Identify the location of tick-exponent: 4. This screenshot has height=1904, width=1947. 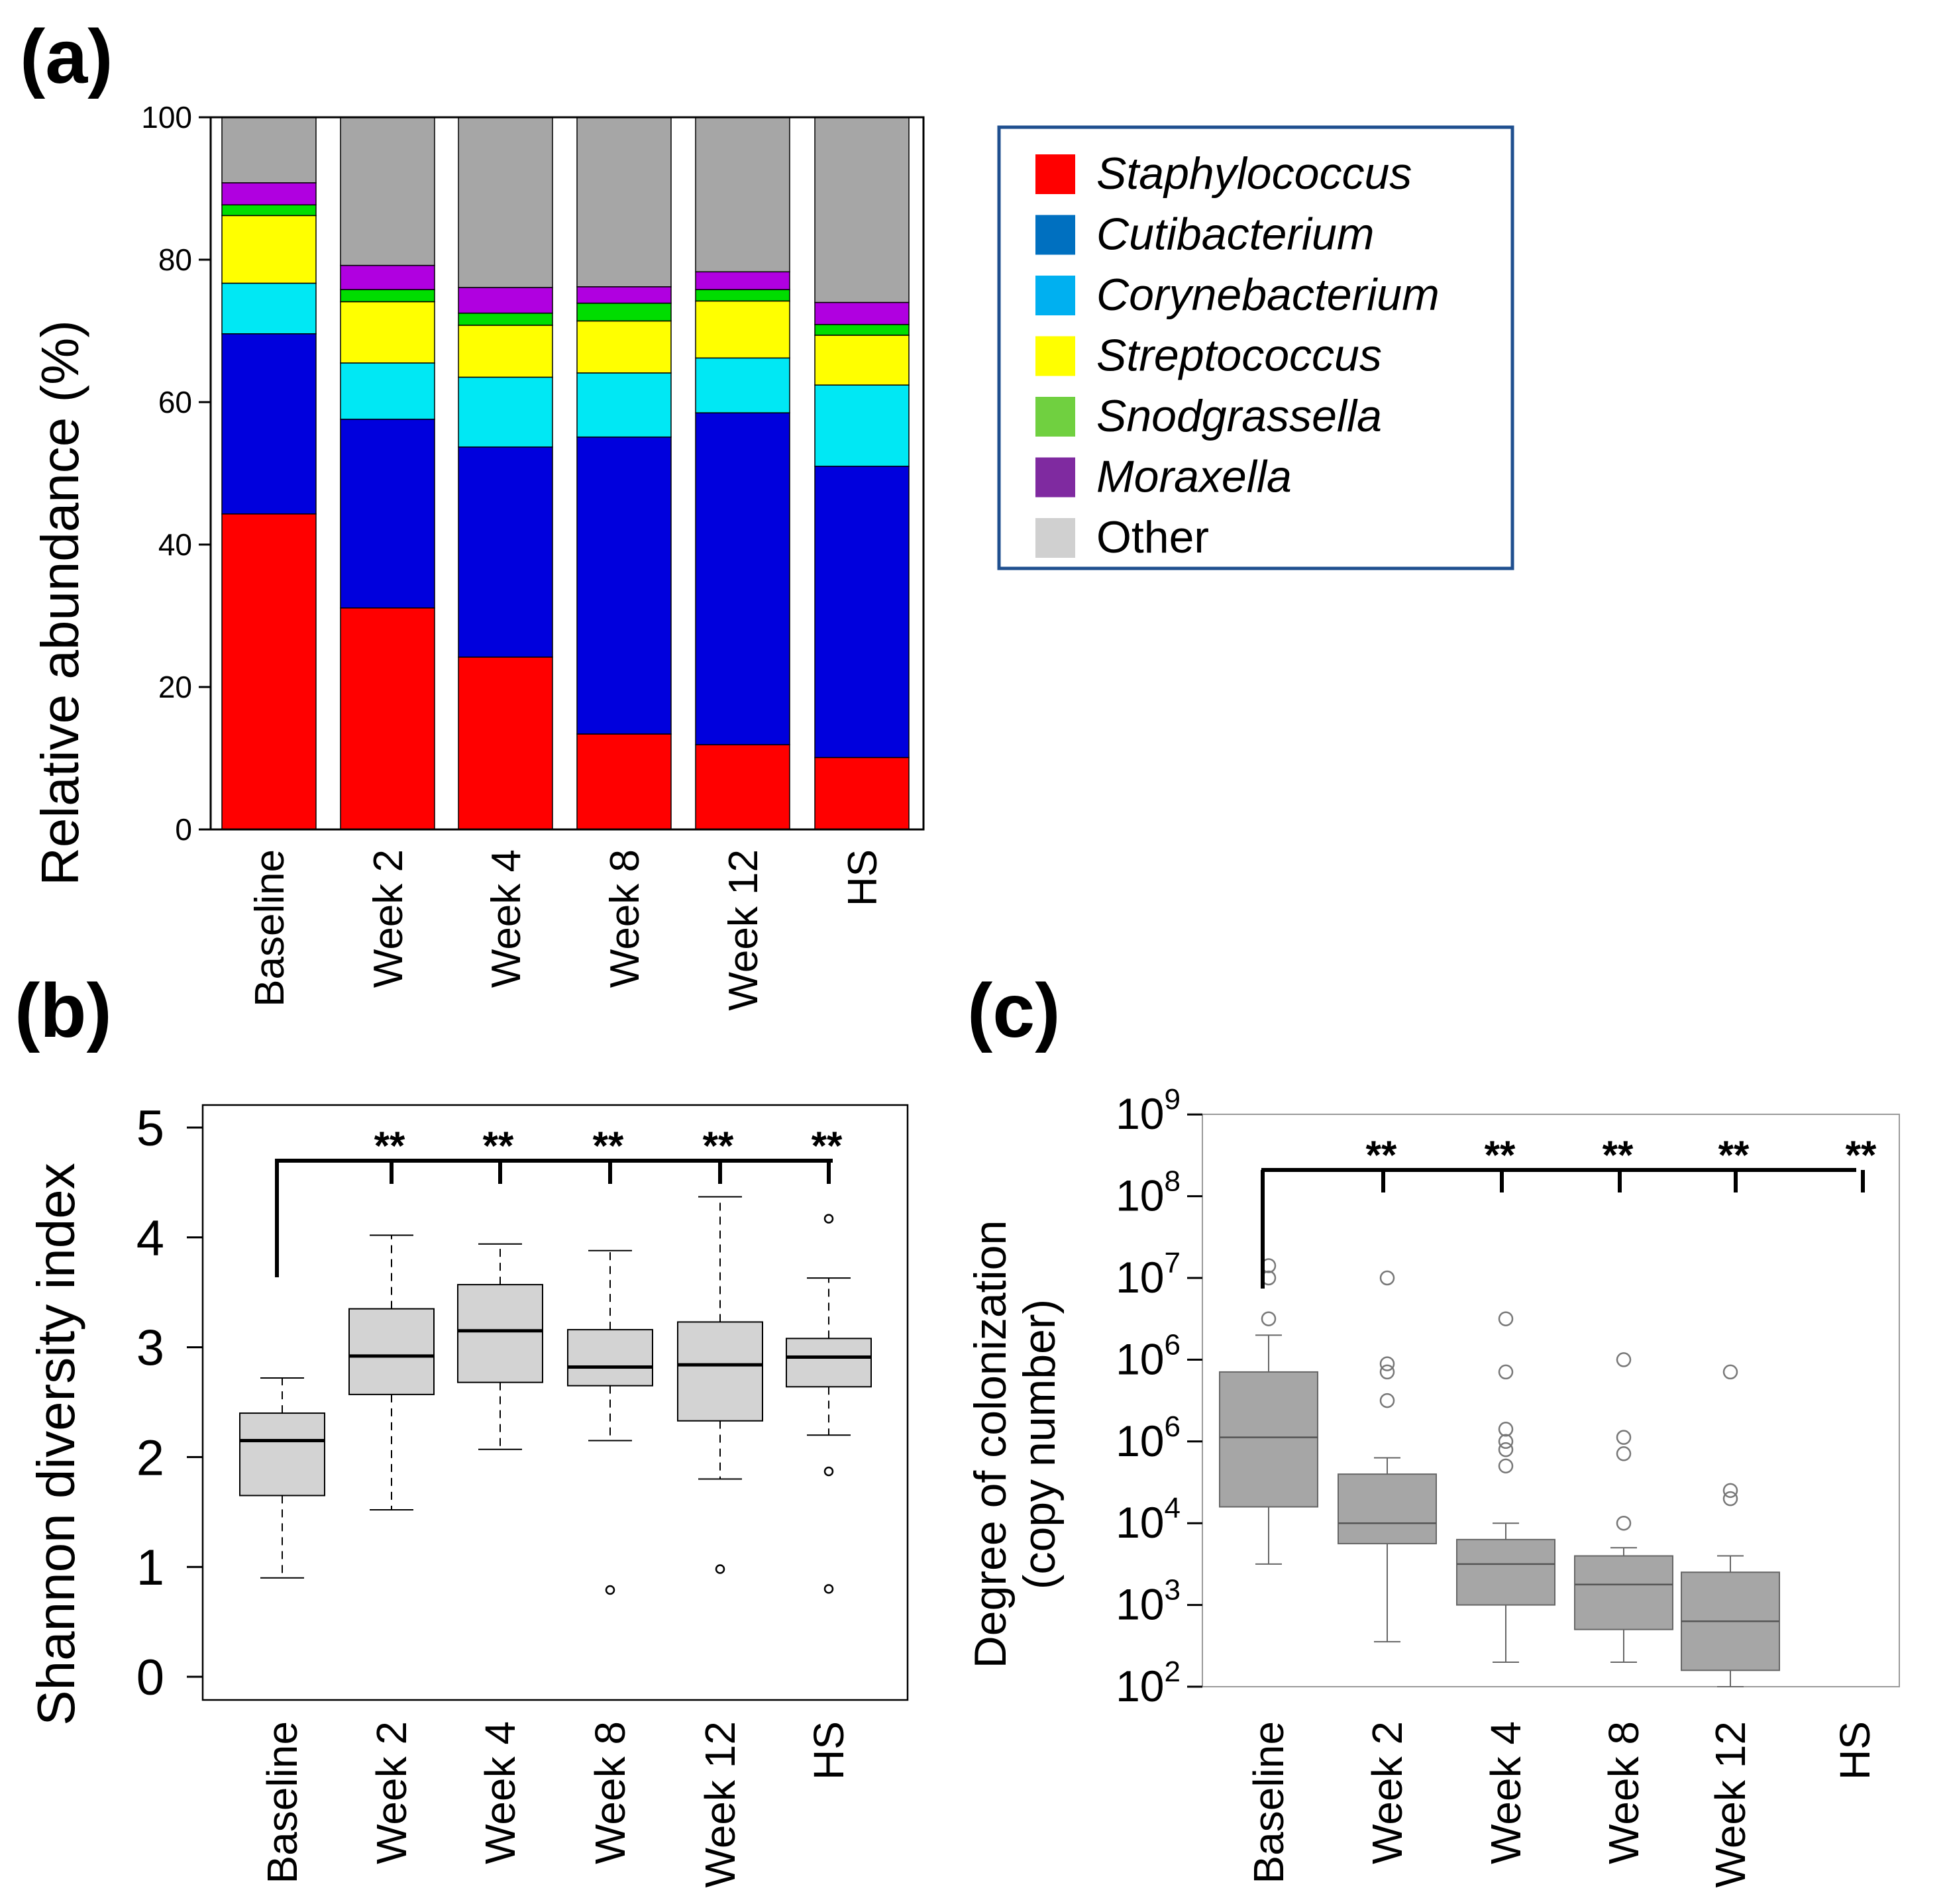
(1173, 1508).